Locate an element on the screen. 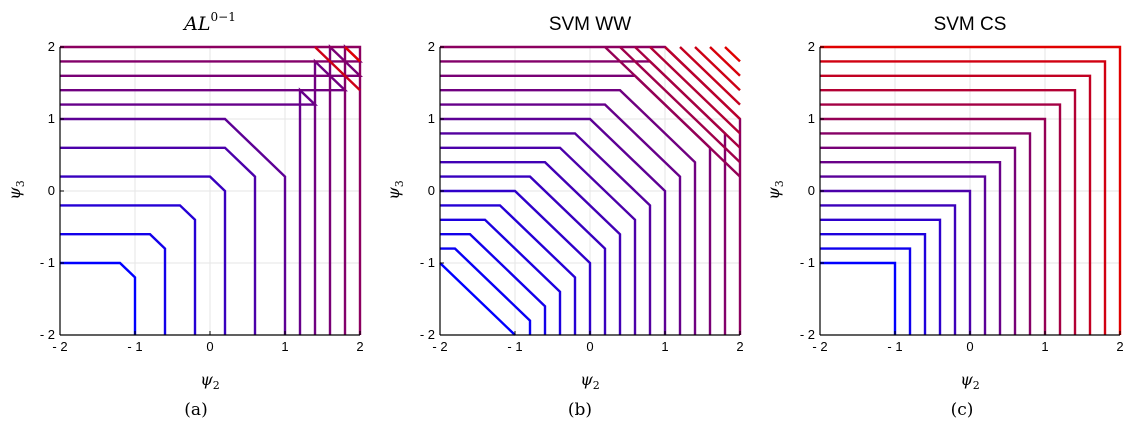 This screenshot has height=427, width=1124. panel-a-xlabel: ψ2 is located at coordinates (210, 381).